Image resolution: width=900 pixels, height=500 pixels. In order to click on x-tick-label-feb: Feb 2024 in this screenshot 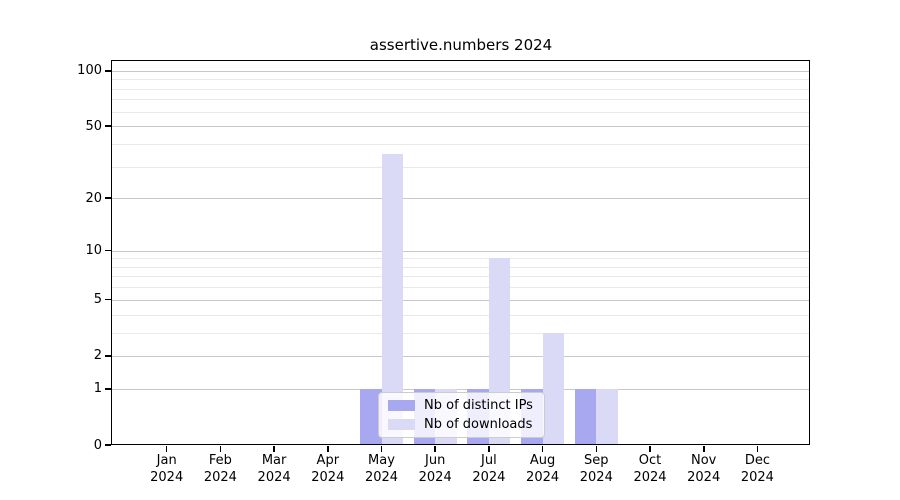, I will do `click(220, 469)`.